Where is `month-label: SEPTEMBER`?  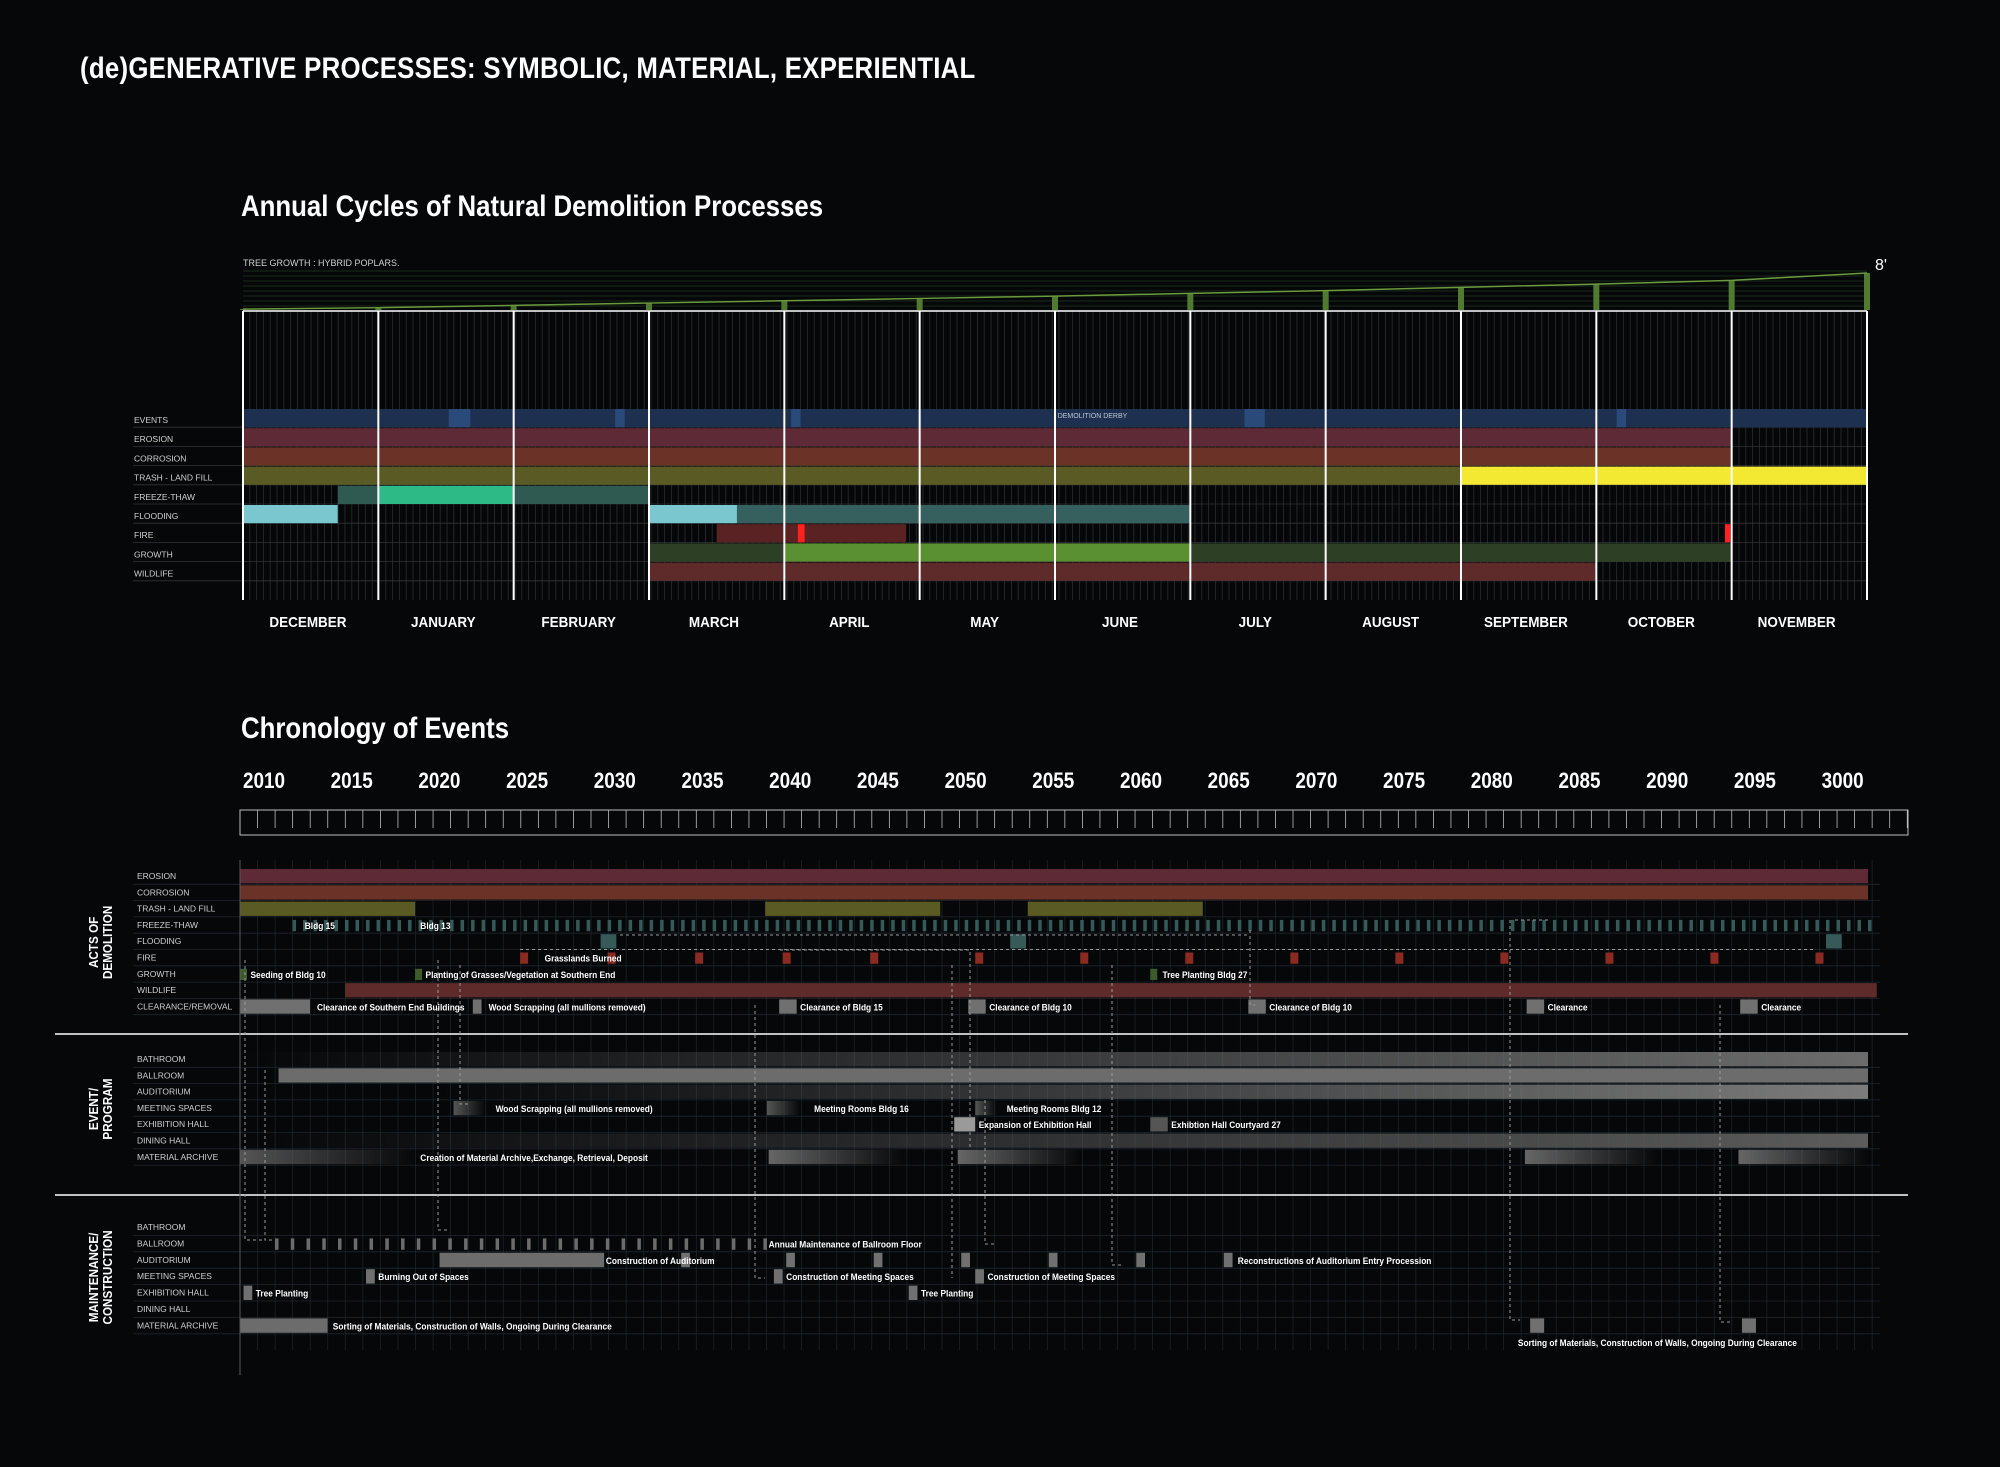
month-label: SEPTEMBER is located at coordinates (1526, 622).